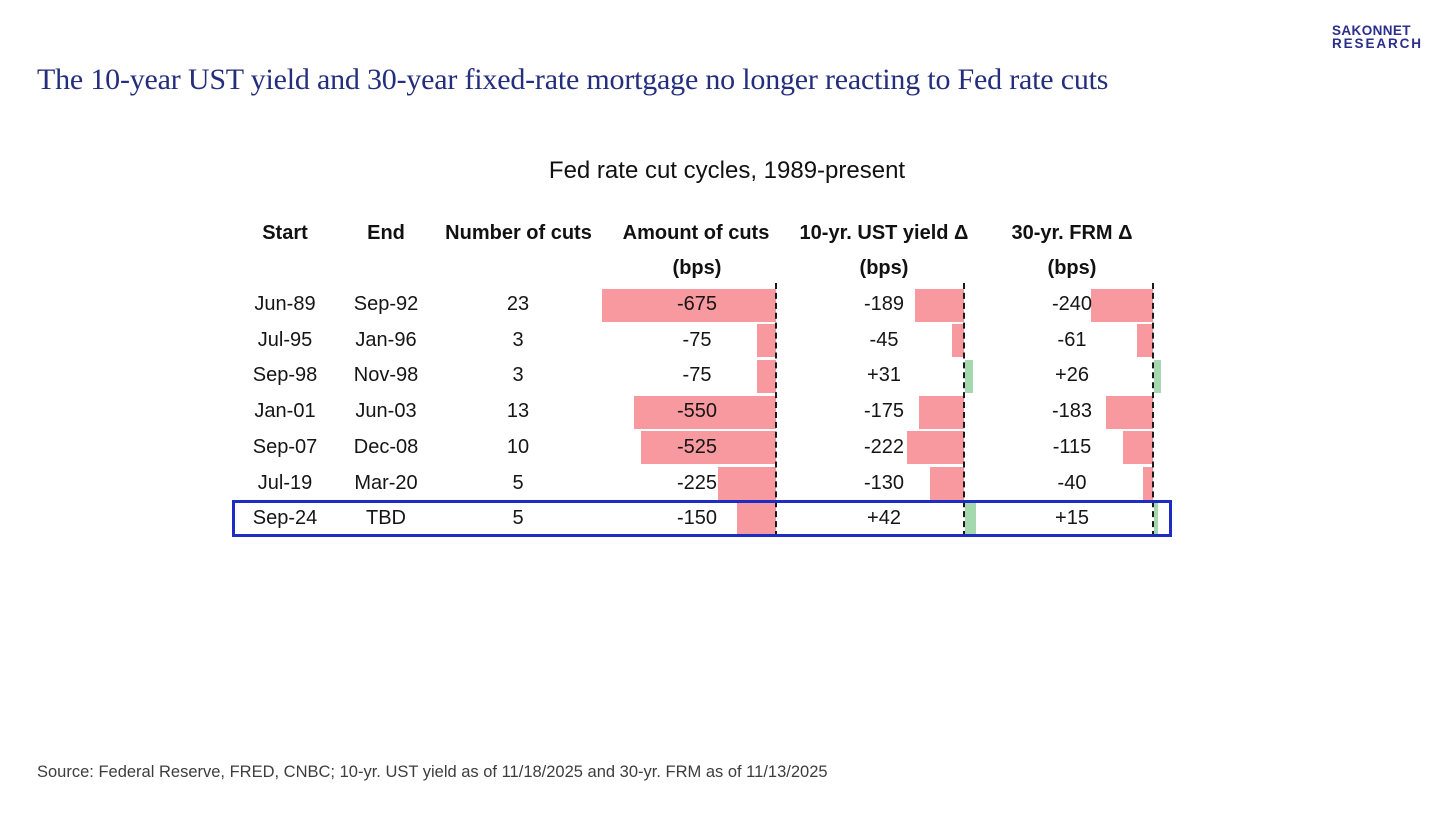 The image size is (1456, 819). I want to click on start-cell: Jul-19, so click(285, 482).